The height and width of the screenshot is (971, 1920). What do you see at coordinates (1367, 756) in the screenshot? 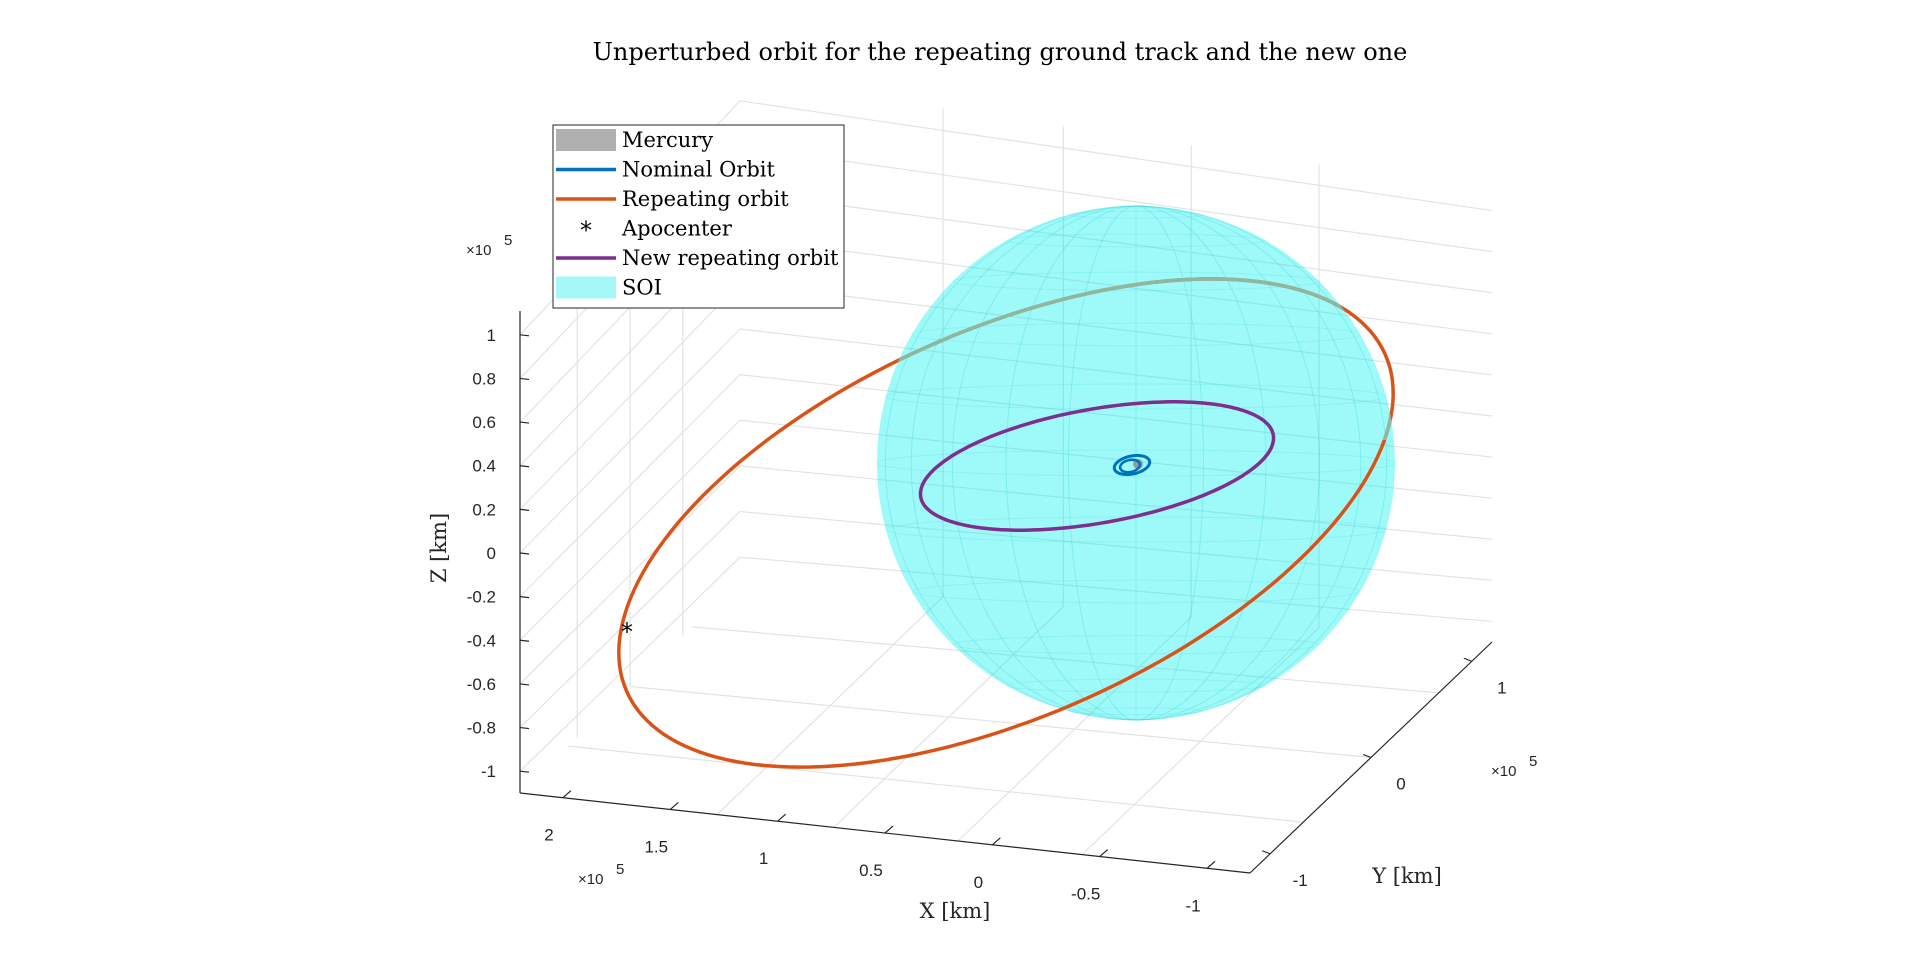
I see `y-tick-mark` at bounding box center [1367, 756].